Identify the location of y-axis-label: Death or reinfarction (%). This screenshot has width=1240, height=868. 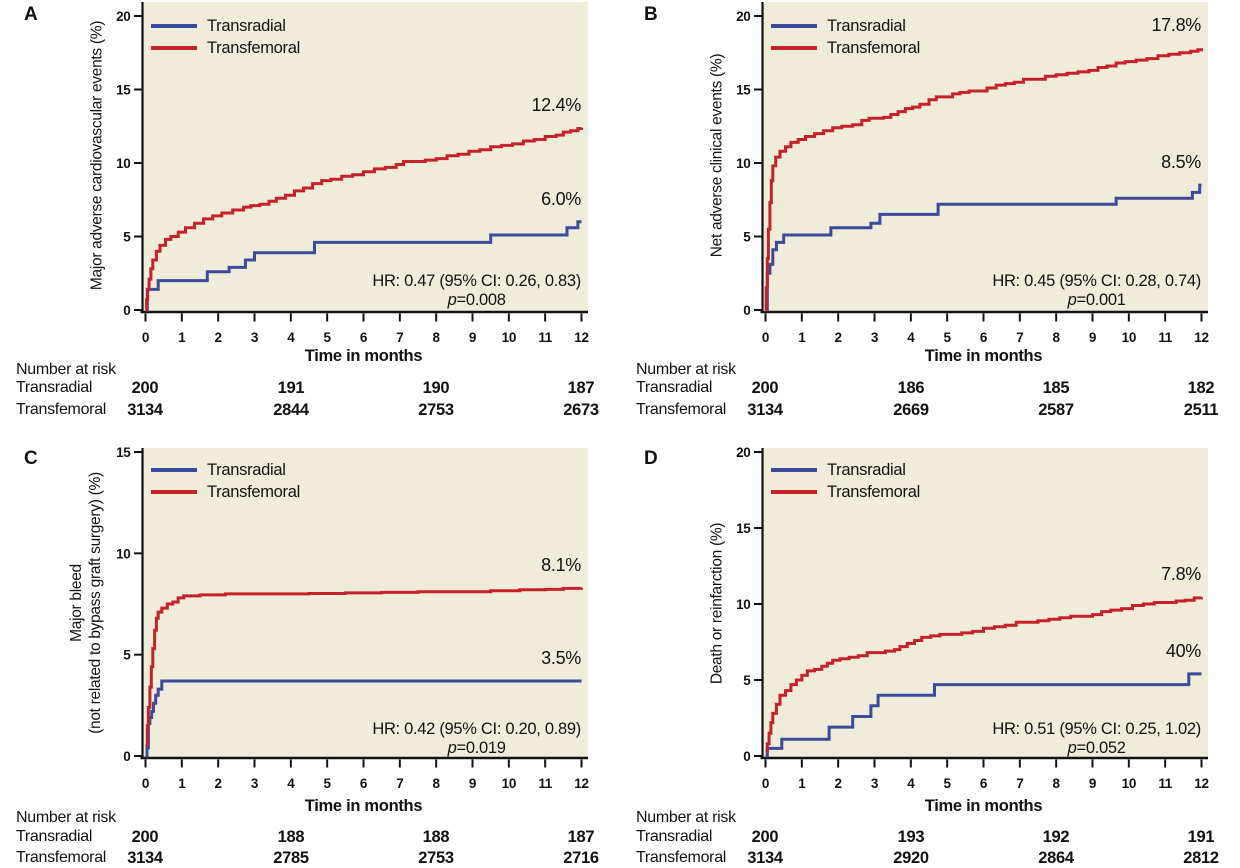
(717, 604).